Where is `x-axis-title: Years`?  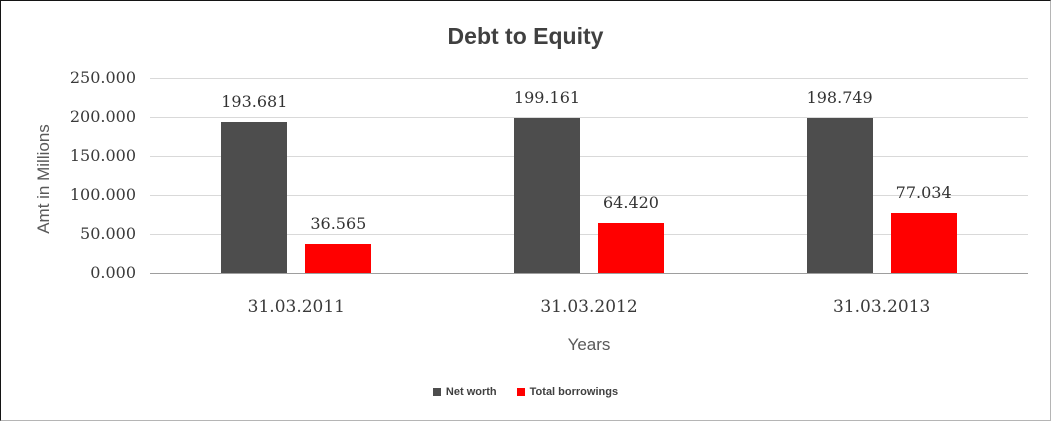 x-axis-title: Years is located at coordinates (589, 344).